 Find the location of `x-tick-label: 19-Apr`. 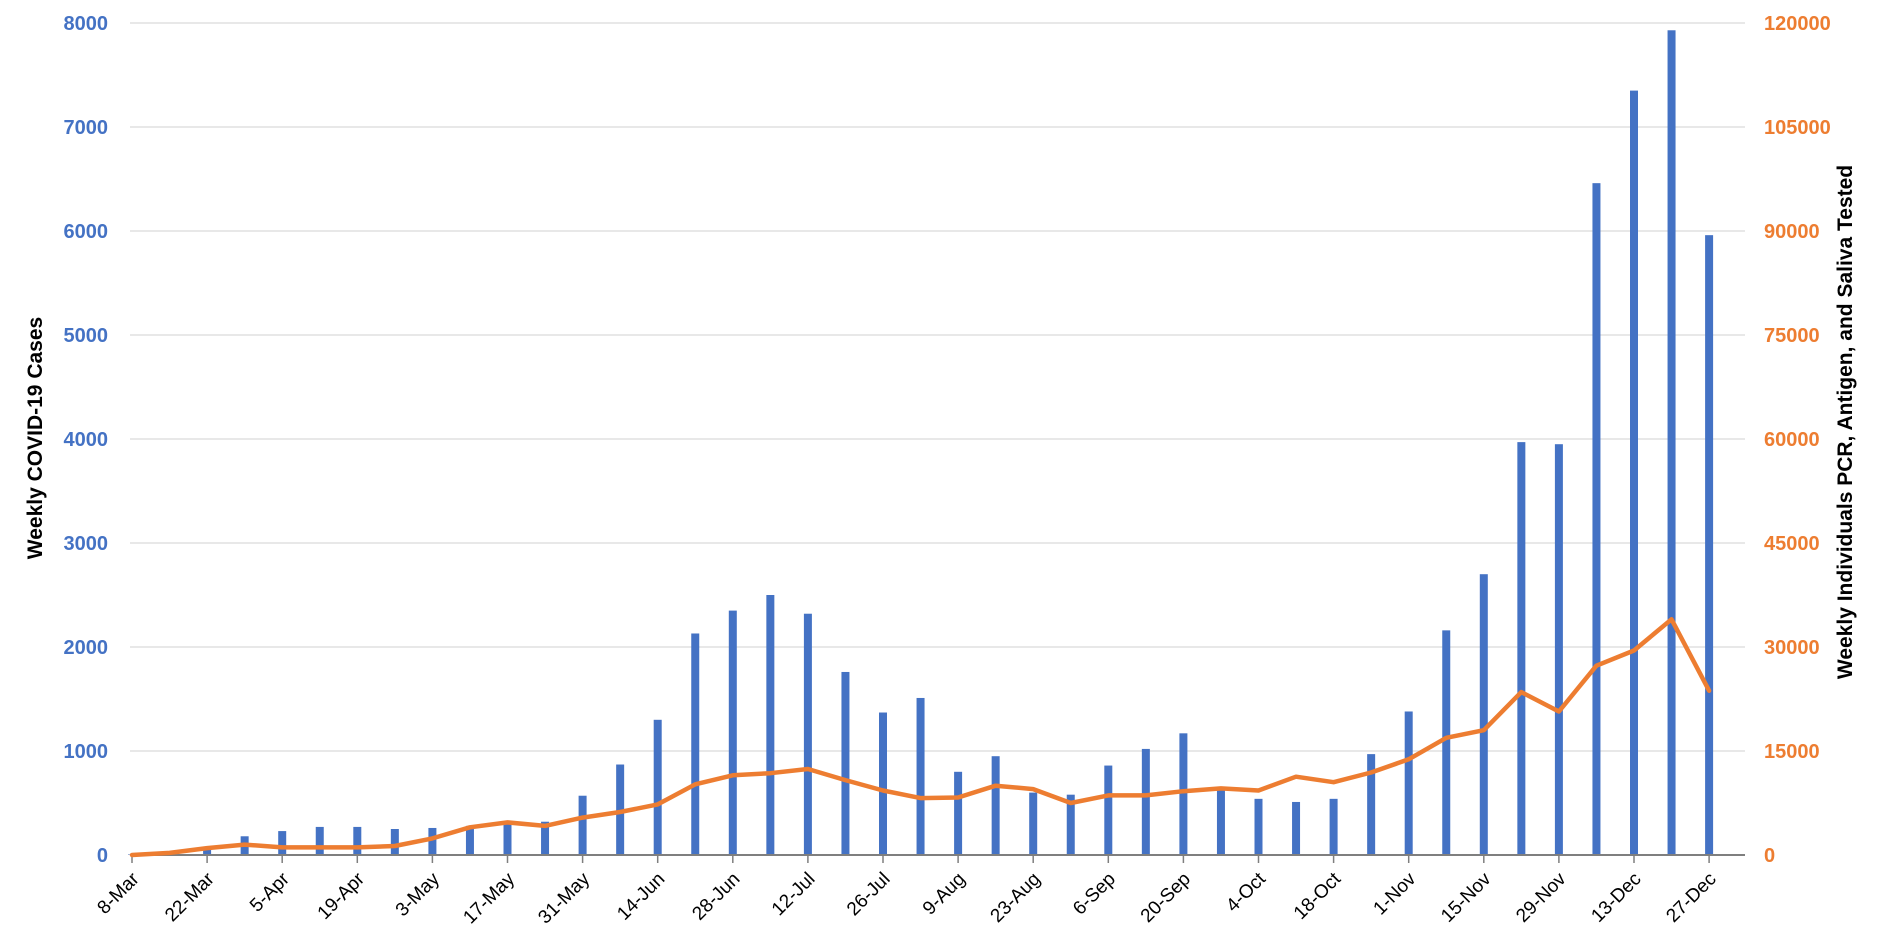

x-tick-label: 19-Apr is located at coordinates (342, 896).